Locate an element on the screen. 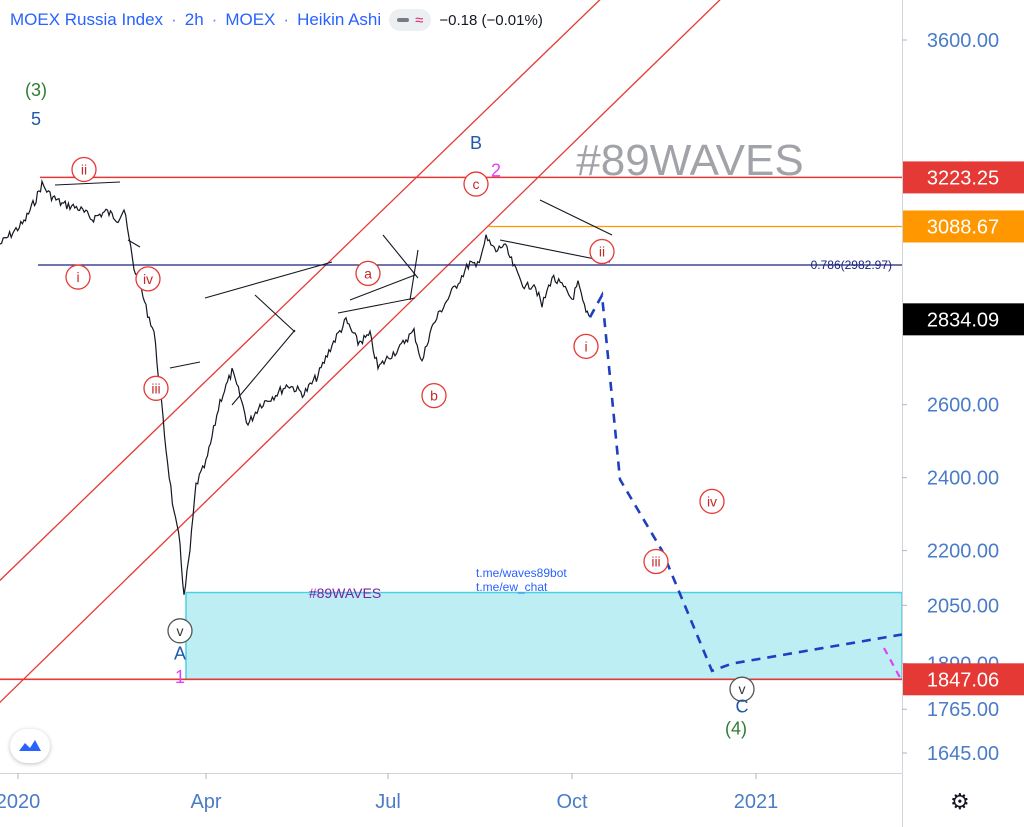 This screenshot has height=827, width=1024. price-badge-label: 3223.25 is located at coordinates (963, 178).